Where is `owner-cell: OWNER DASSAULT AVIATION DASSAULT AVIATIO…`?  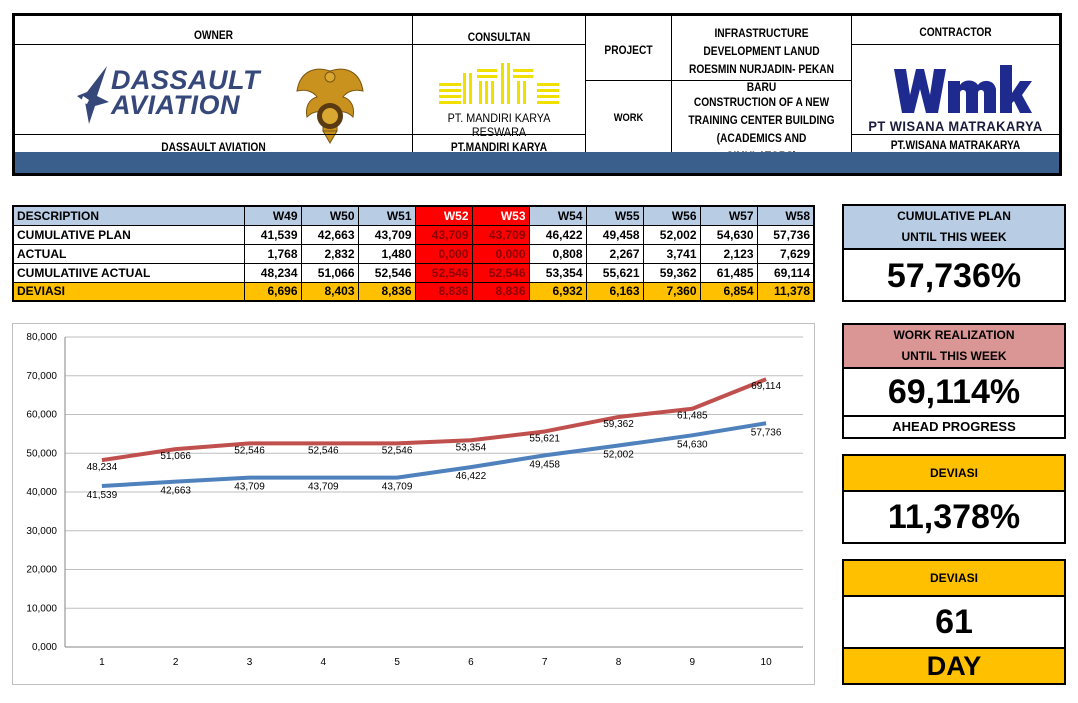
owner-cell: OWNER DASSAULT AVIATION DASSAULT AVIATIO… is located at coordinates (214, 85).